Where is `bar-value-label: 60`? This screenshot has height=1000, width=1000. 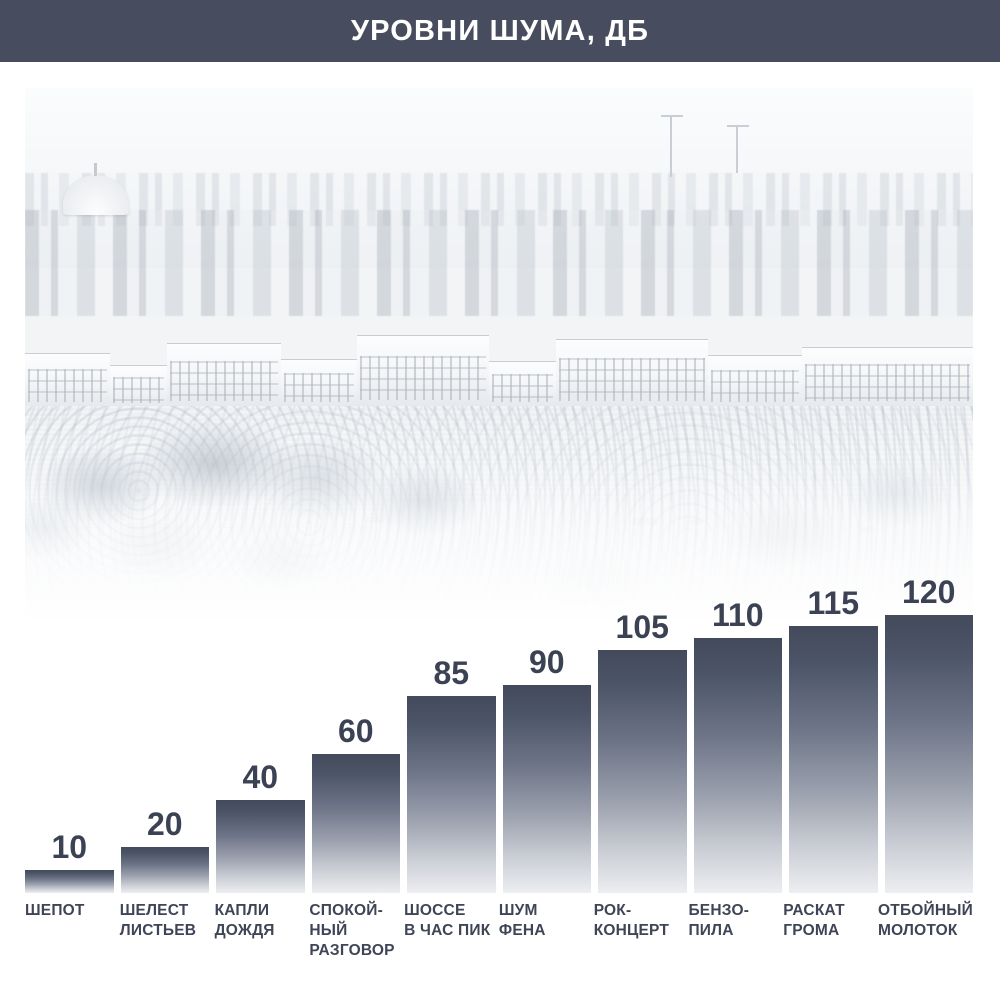
bar-value-label: 60 is located at coordinates (355, 731).